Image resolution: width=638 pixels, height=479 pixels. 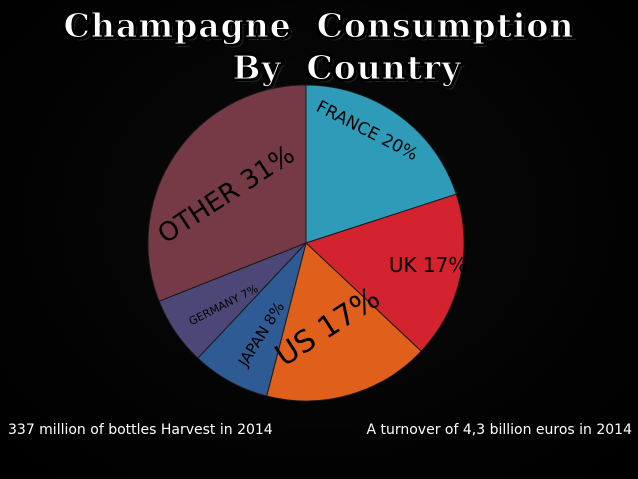 I want to click on pie-slice-us, so click(x=344, y=322).